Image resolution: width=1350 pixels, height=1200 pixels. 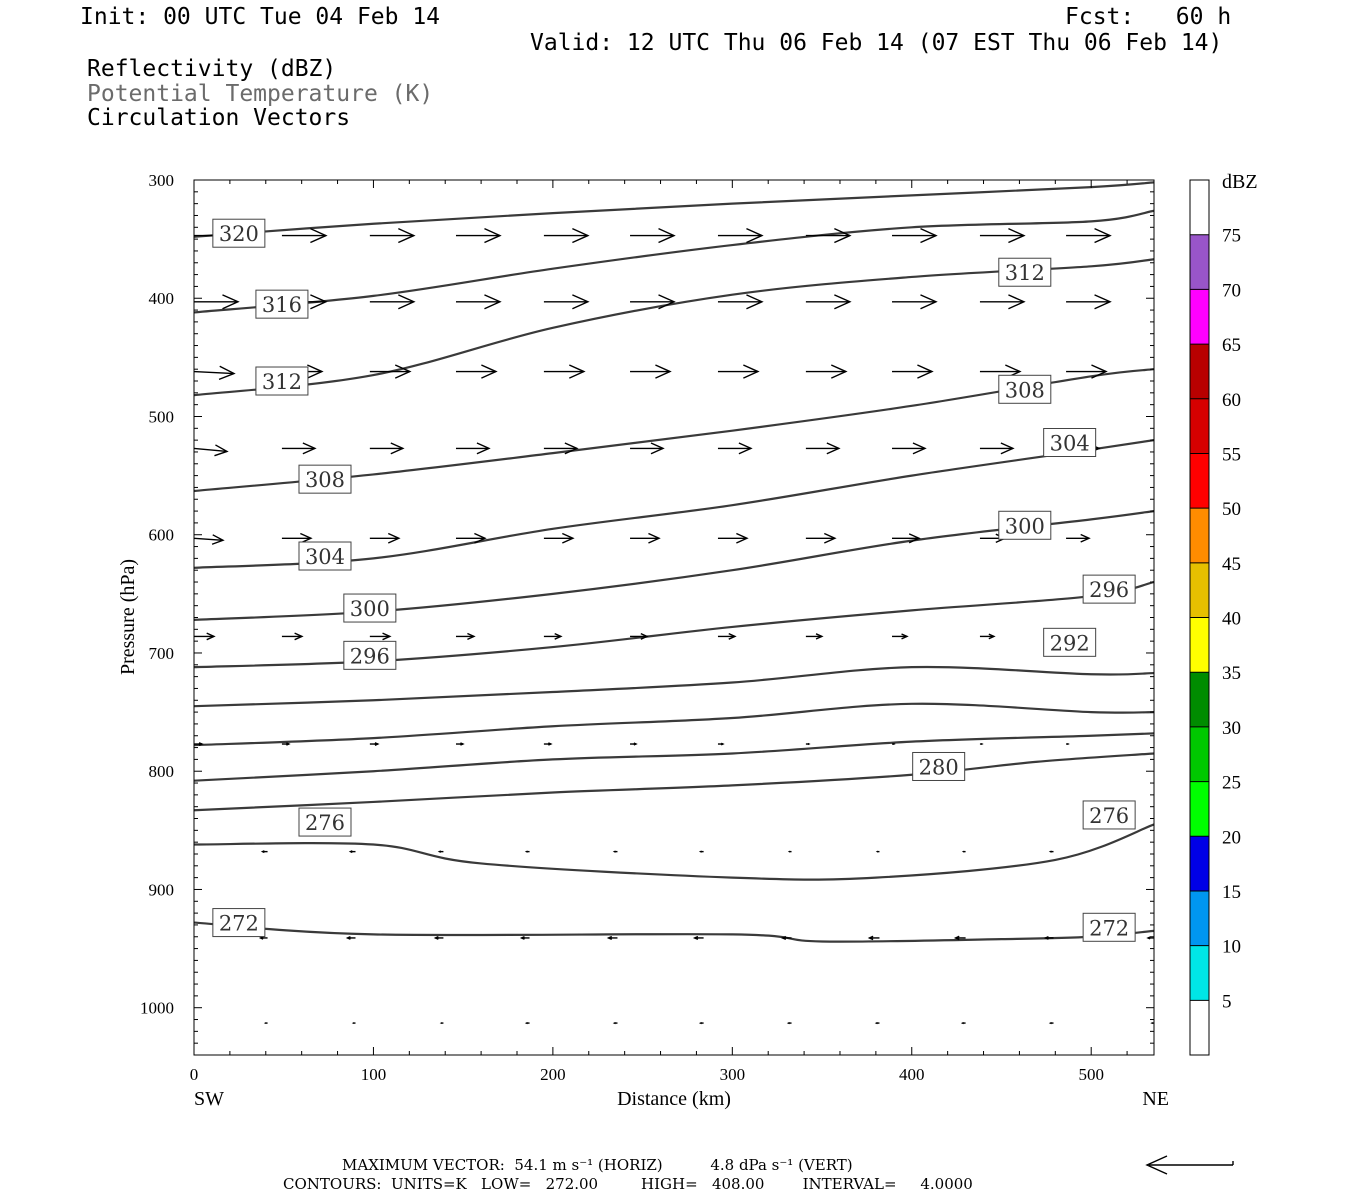 I want to click on field-potential-temperature: Potential Temperature (K), so click(x=260, y=94).